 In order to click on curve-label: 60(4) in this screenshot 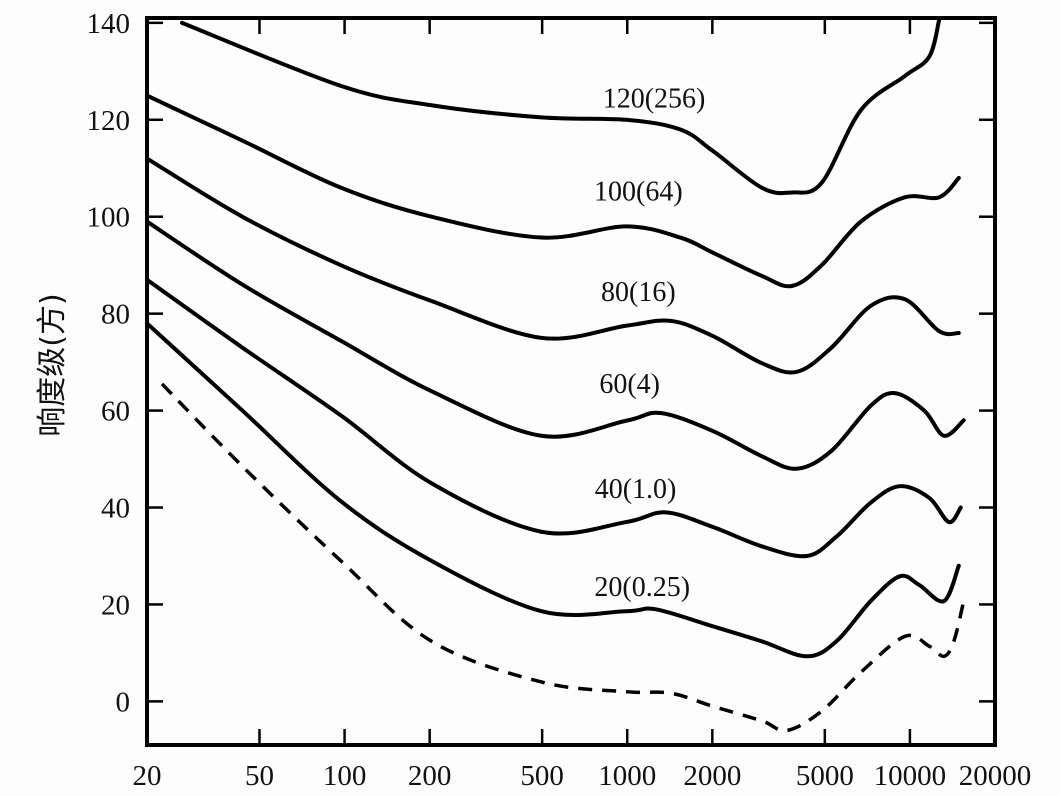, I will do `click(629, 384)`.